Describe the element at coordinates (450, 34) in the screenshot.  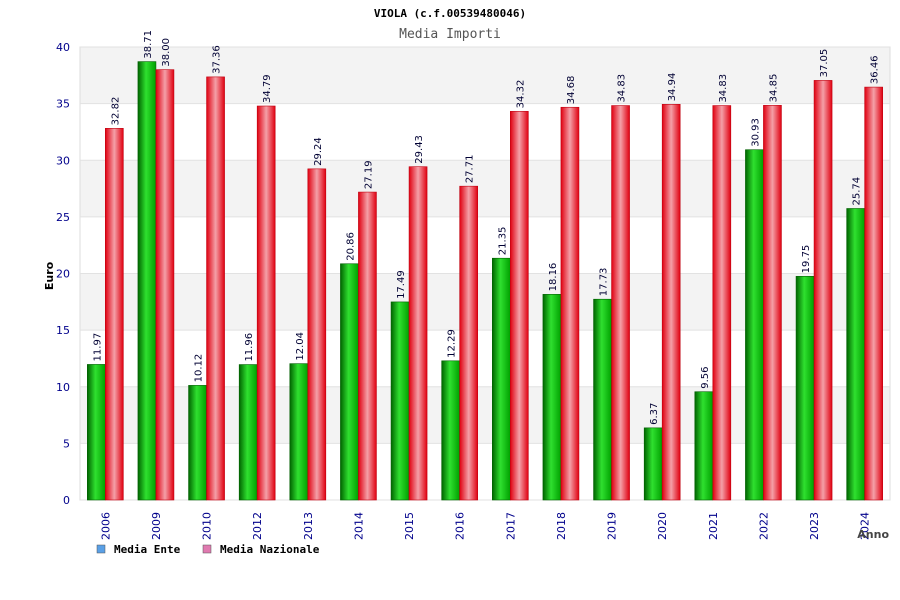
I see `chart-subtitle: Media Importi` at that location.